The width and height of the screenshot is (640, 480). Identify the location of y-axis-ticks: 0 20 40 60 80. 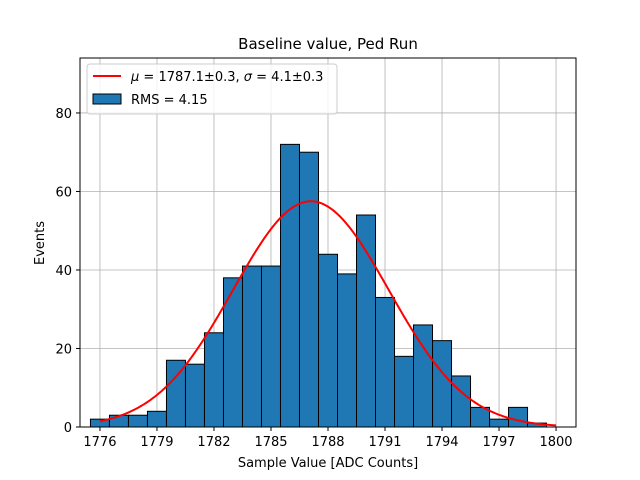
(67, 271).